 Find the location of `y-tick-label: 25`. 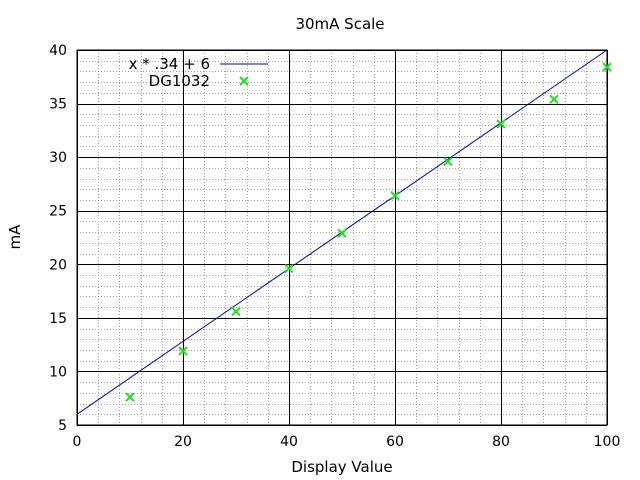

y-tick-label: 25 is located at coordinates (58, 212).